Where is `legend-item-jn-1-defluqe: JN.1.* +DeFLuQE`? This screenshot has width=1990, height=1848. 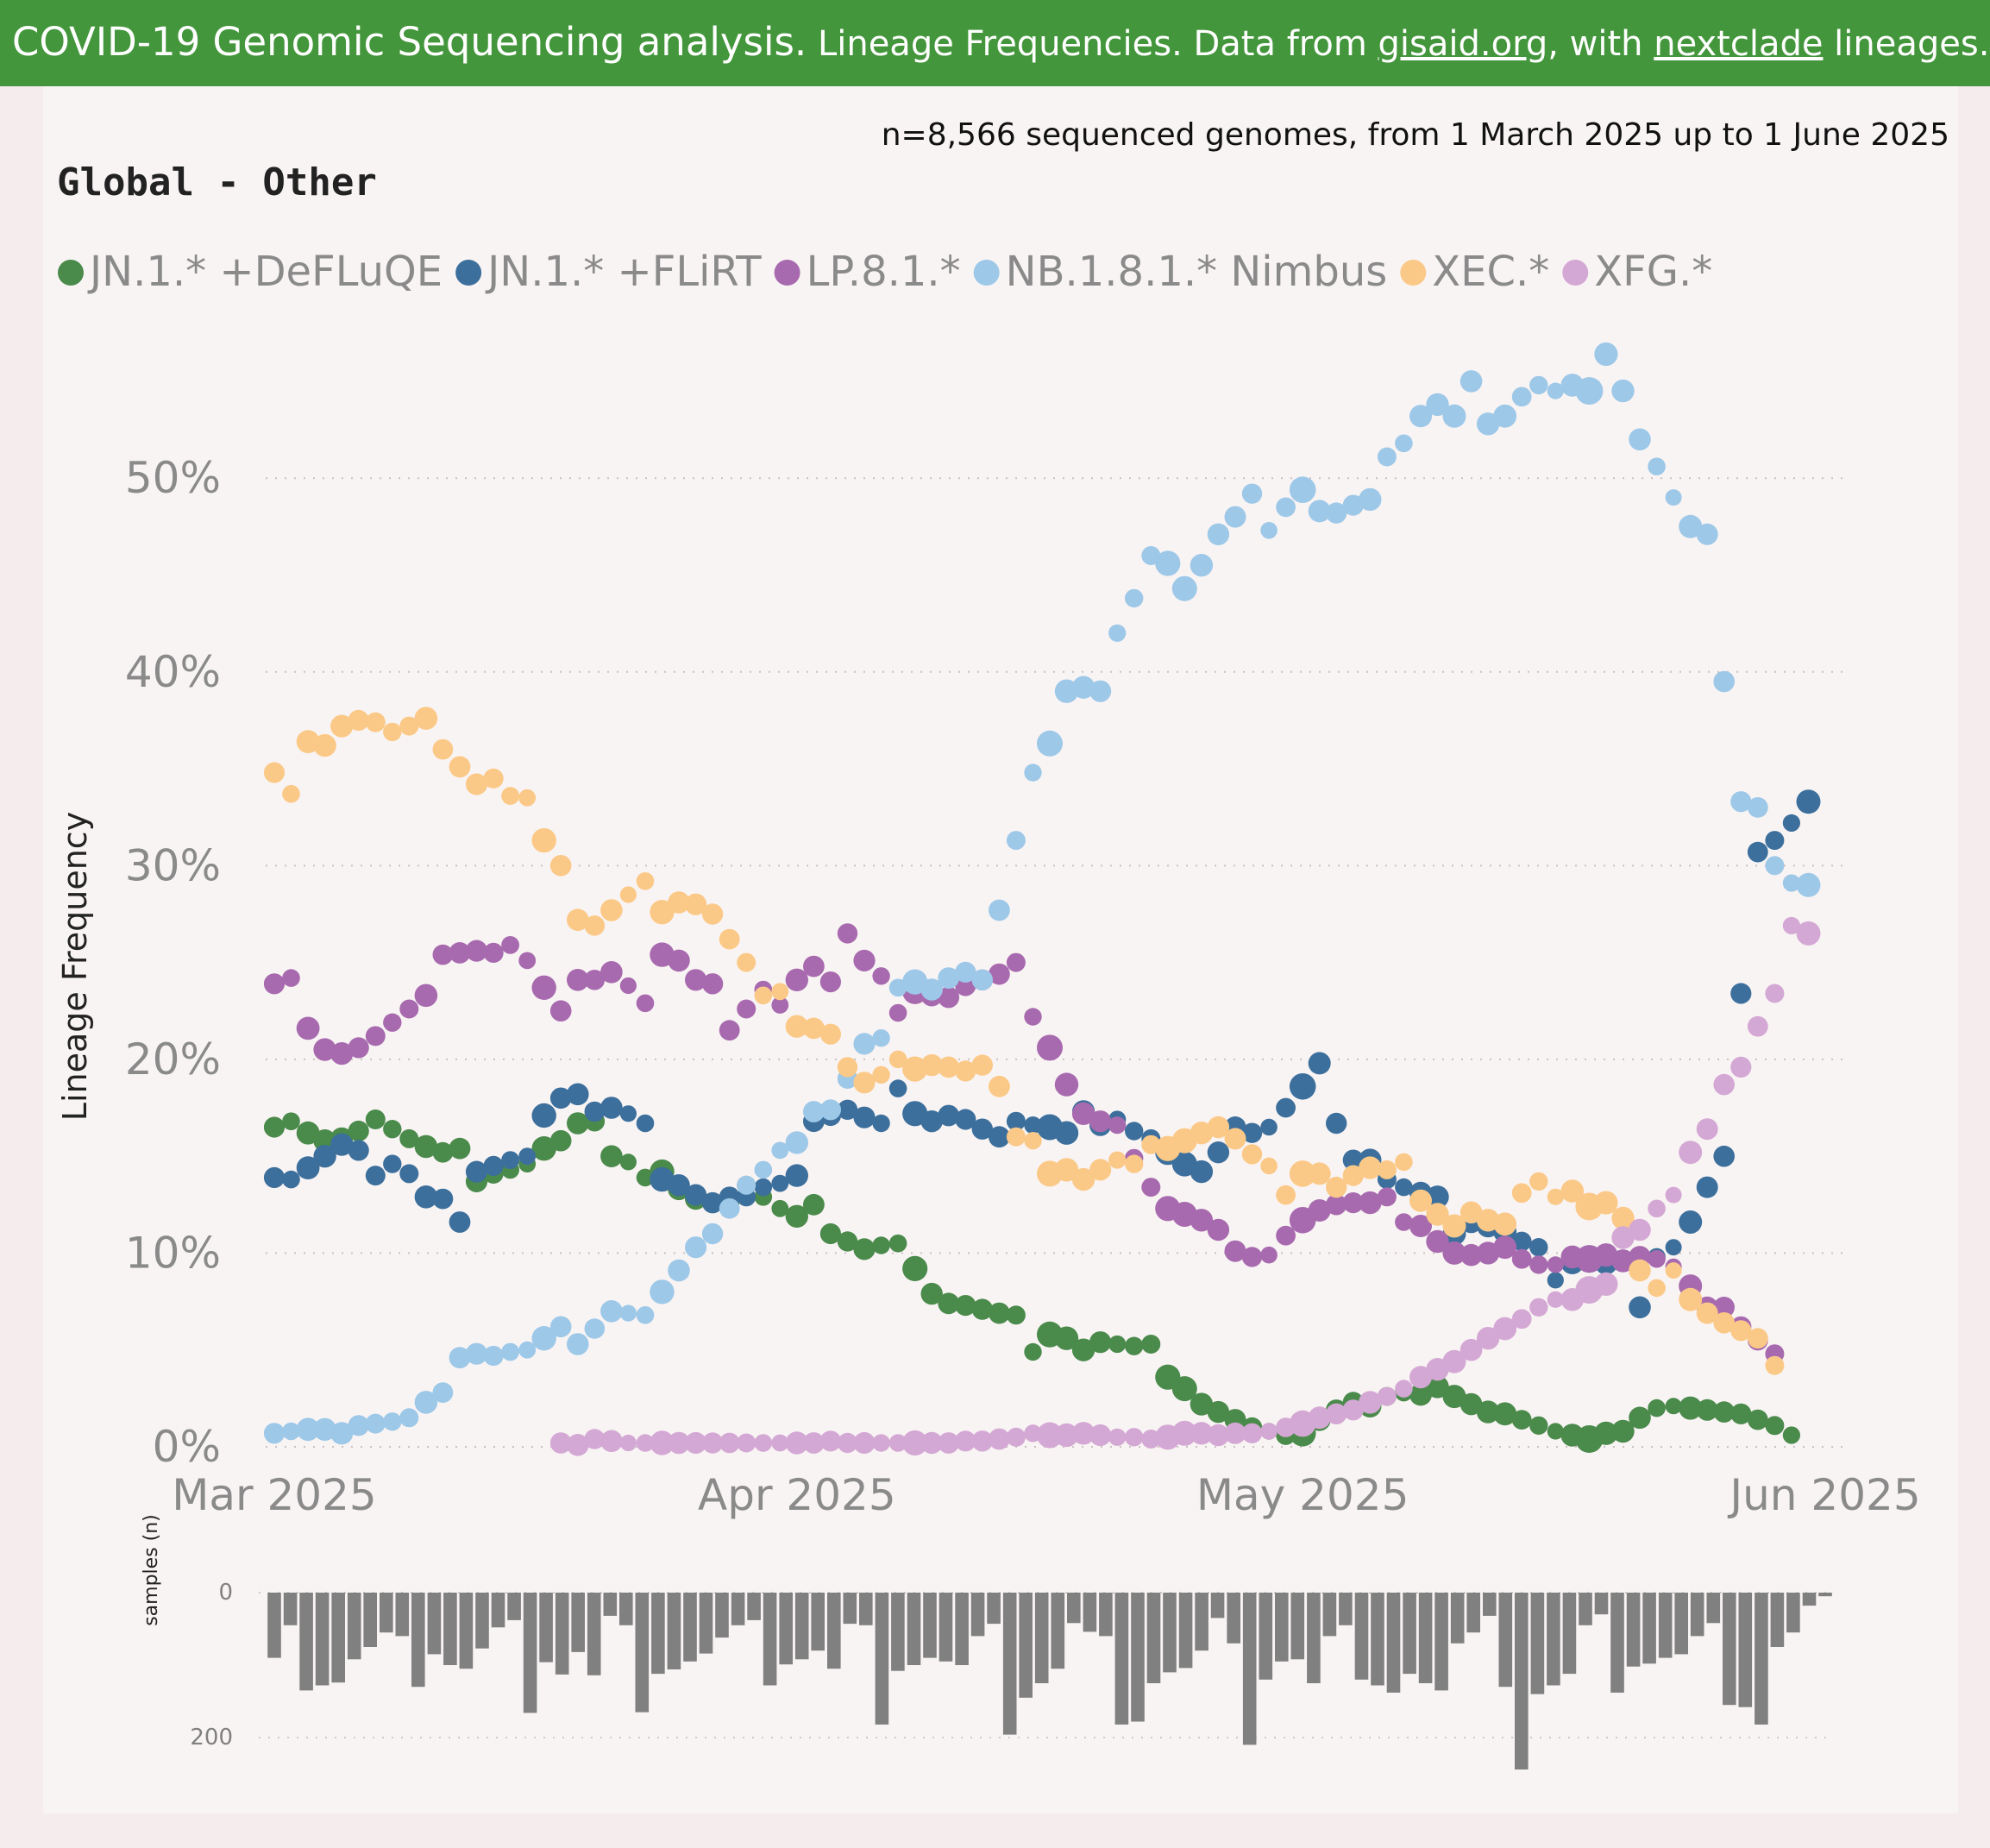
legend-item-jn-1-defluqe: JN.1.* +DeFLuQE is located at coordinates (251, 272).